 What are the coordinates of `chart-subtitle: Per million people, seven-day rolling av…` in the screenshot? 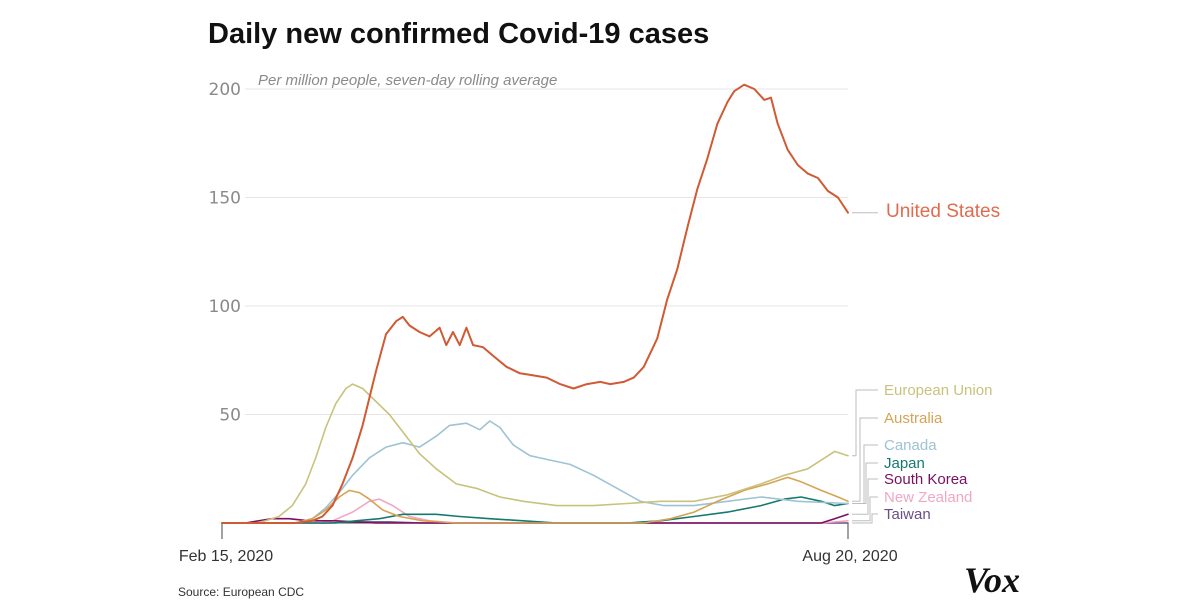 It's located at (407, 80).